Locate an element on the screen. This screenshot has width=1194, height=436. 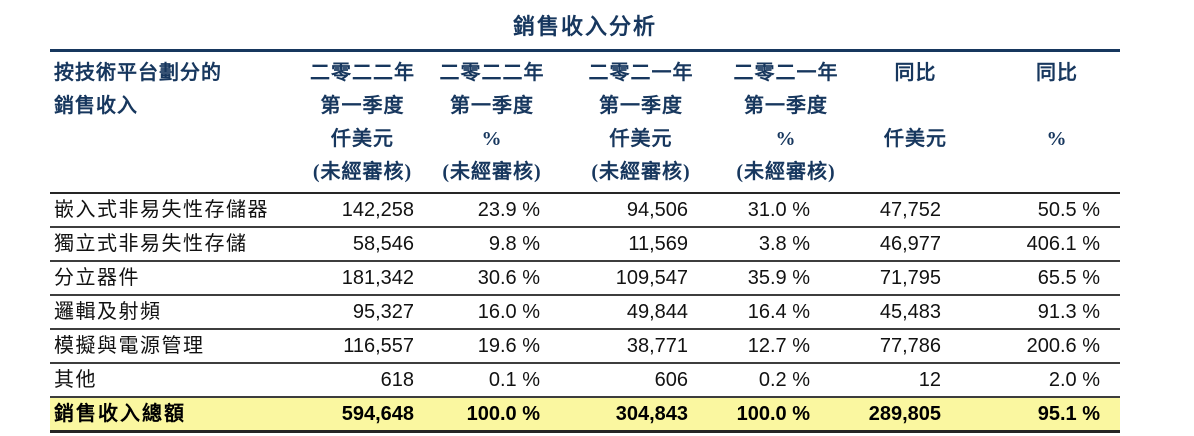
row-label: 分立器件 is located at coordinates (171, 277).